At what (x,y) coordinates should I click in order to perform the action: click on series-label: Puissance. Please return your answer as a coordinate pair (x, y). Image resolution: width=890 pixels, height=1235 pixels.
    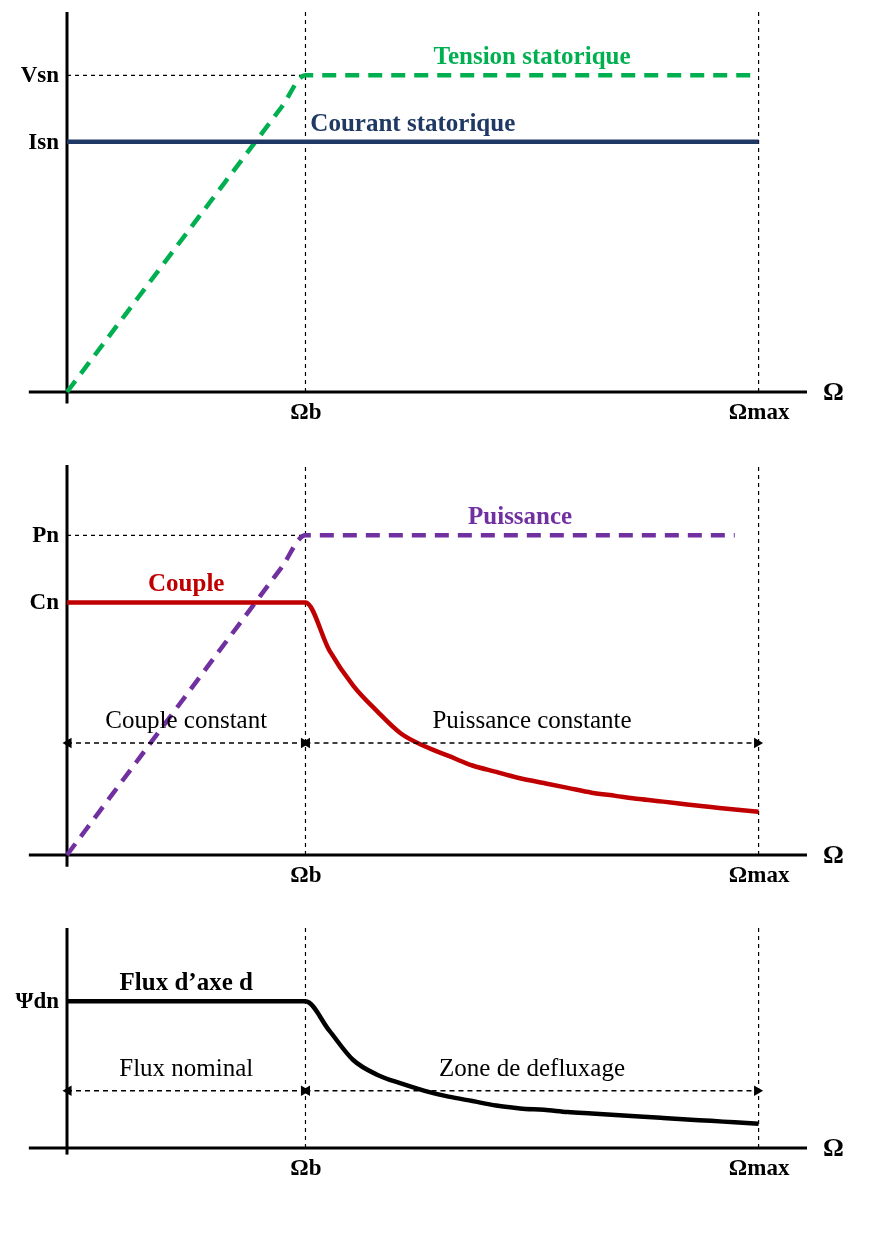
    Looking at the image, I should click on (520, 516).